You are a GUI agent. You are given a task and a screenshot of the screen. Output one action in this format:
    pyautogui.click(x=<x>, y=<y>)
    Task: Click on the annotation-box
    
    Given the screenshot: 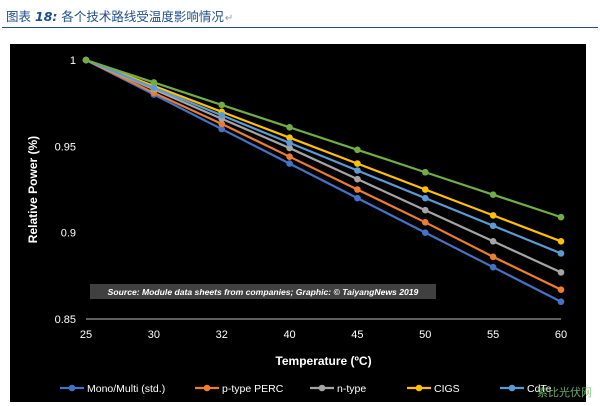 What is the action you would take?
    pyautogui.click(x=263, y=291)
    